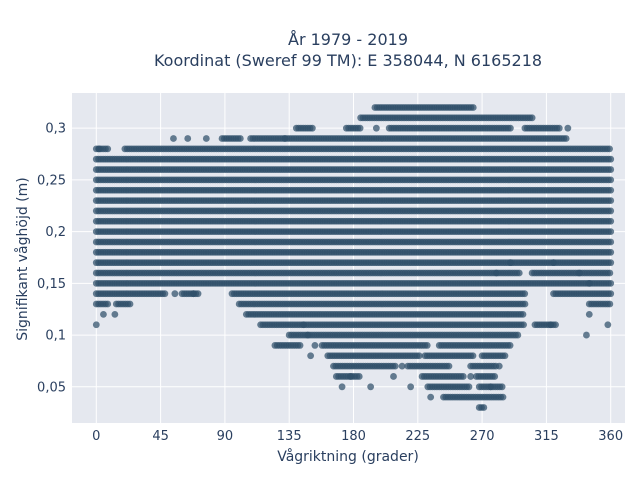  Describe the element at coordinates (22, 258) in the screenshot. I see `y-axis-label: Signifikant våghöjd (m)` at that location.